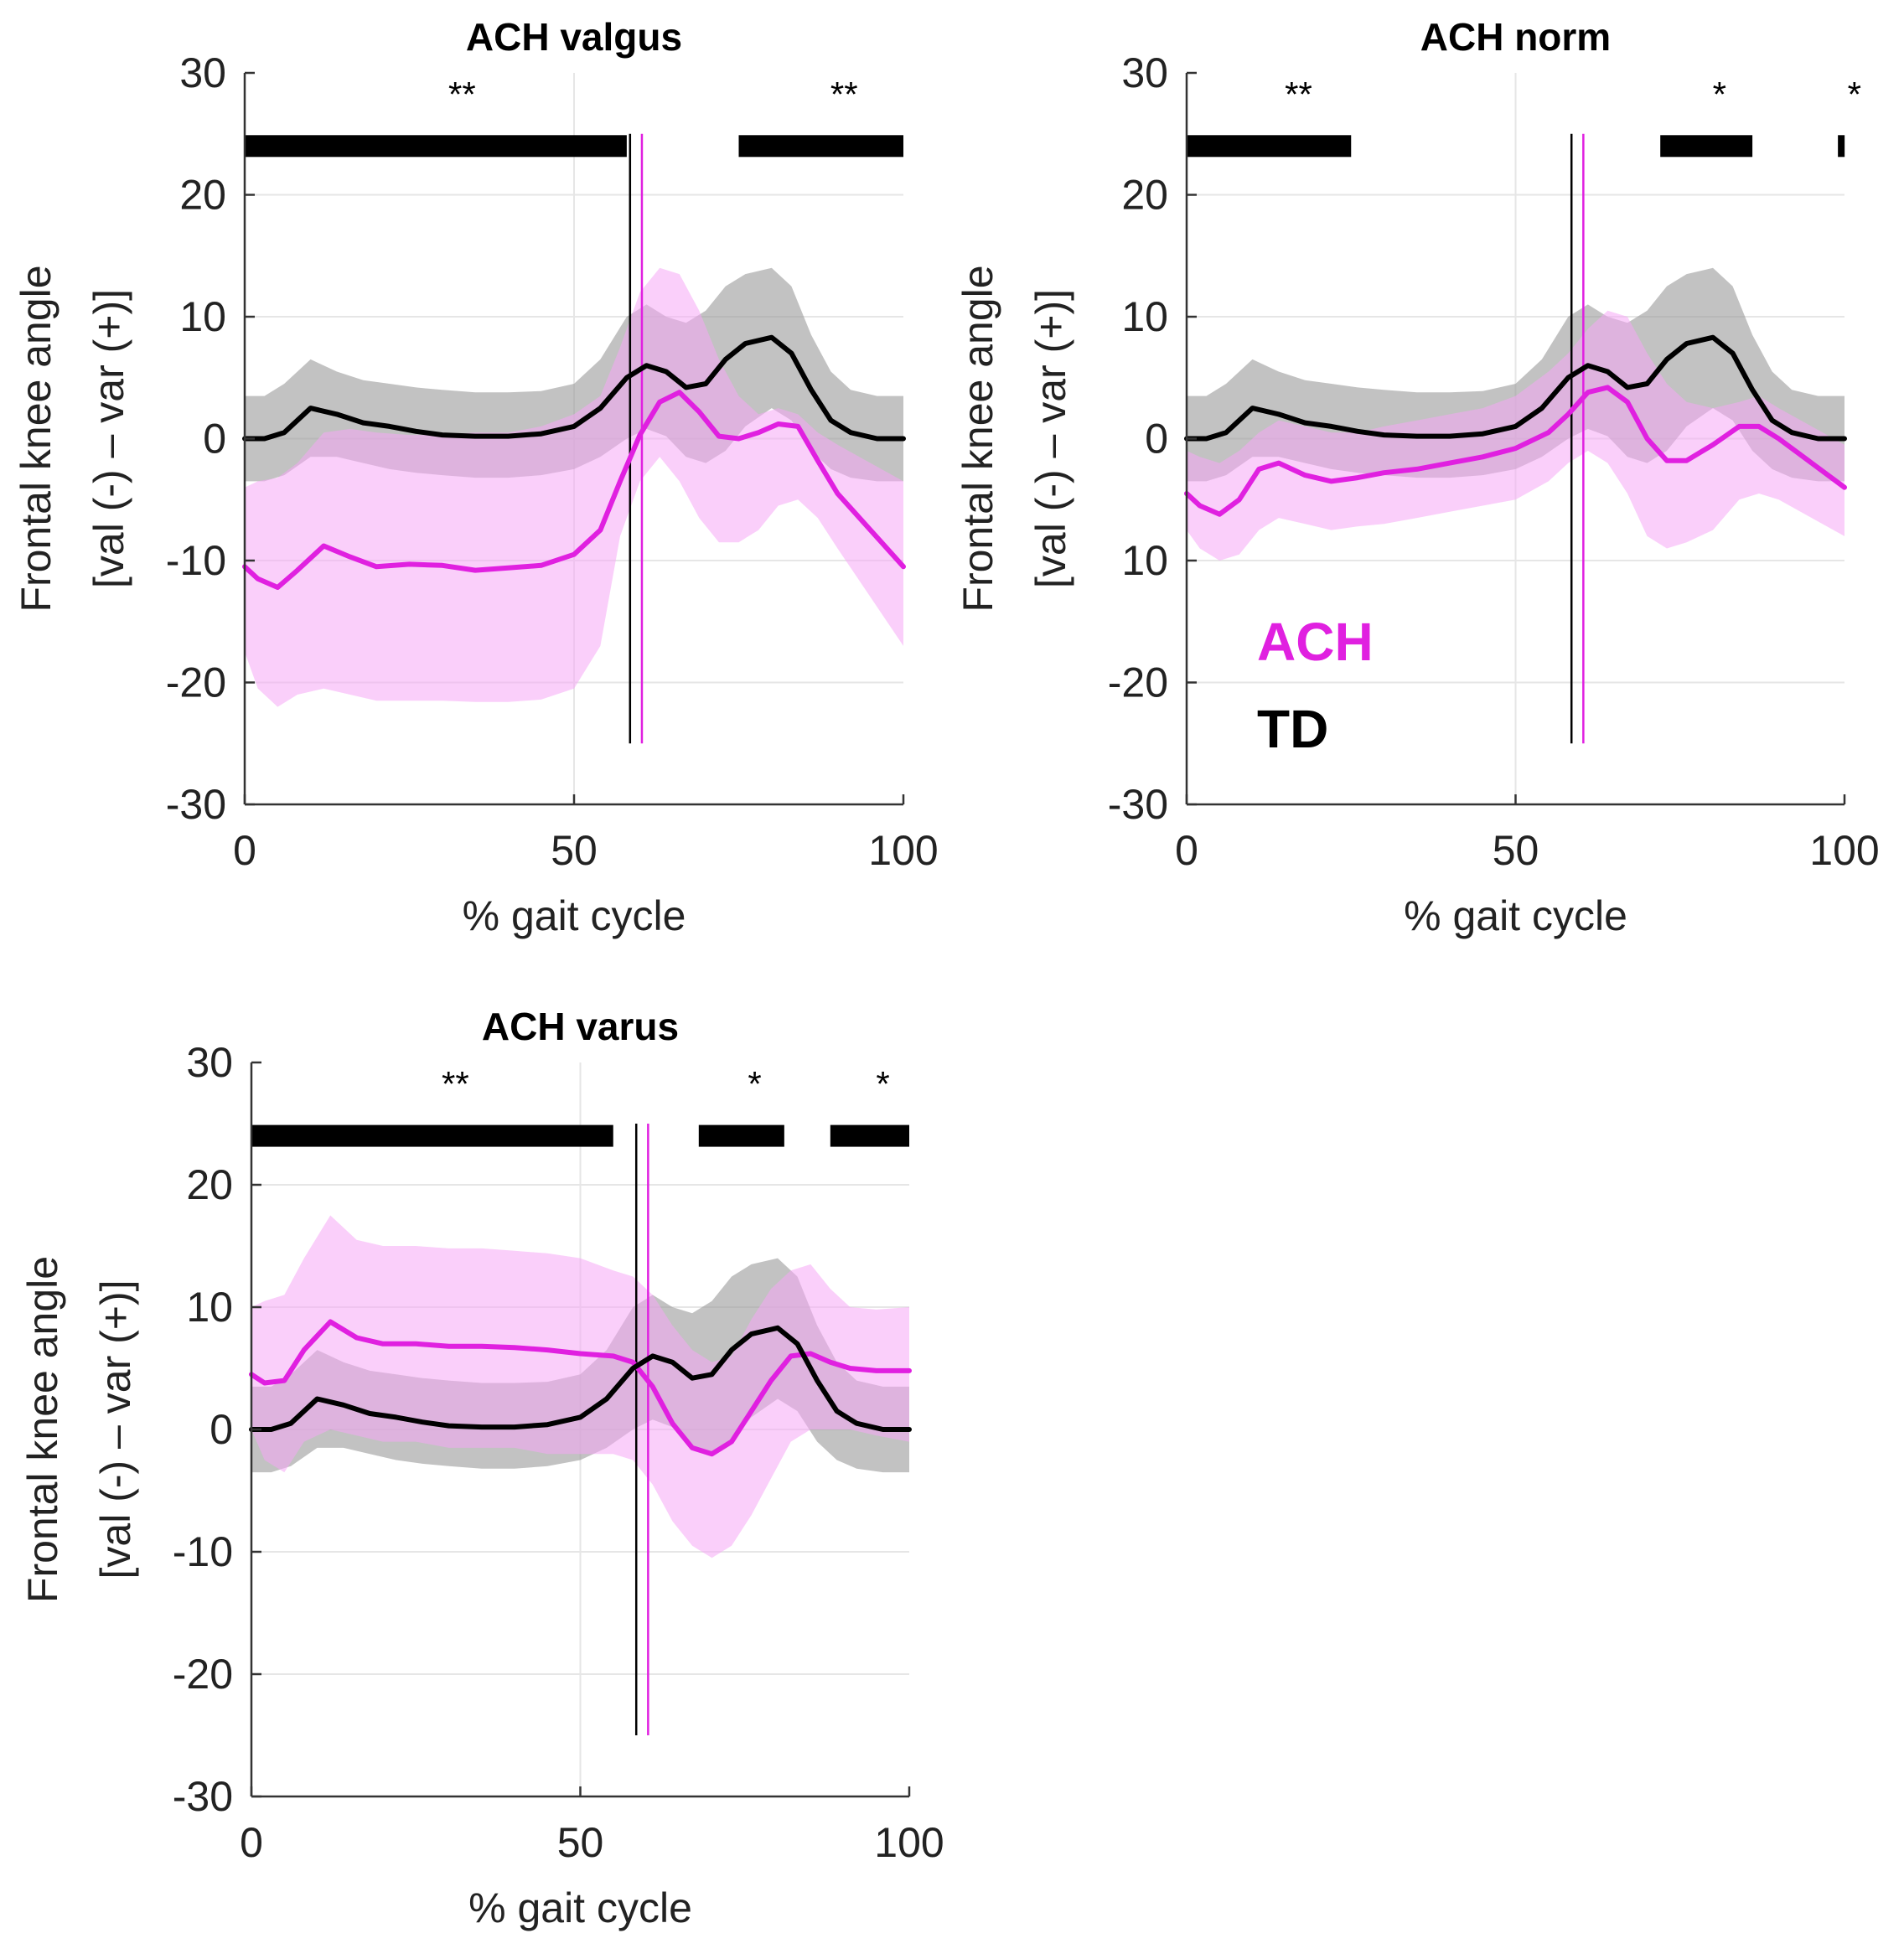 The height and width of the screenshot is (1954, 1904). I want to click on chart-title: ACH valgus, so click(574, 37).